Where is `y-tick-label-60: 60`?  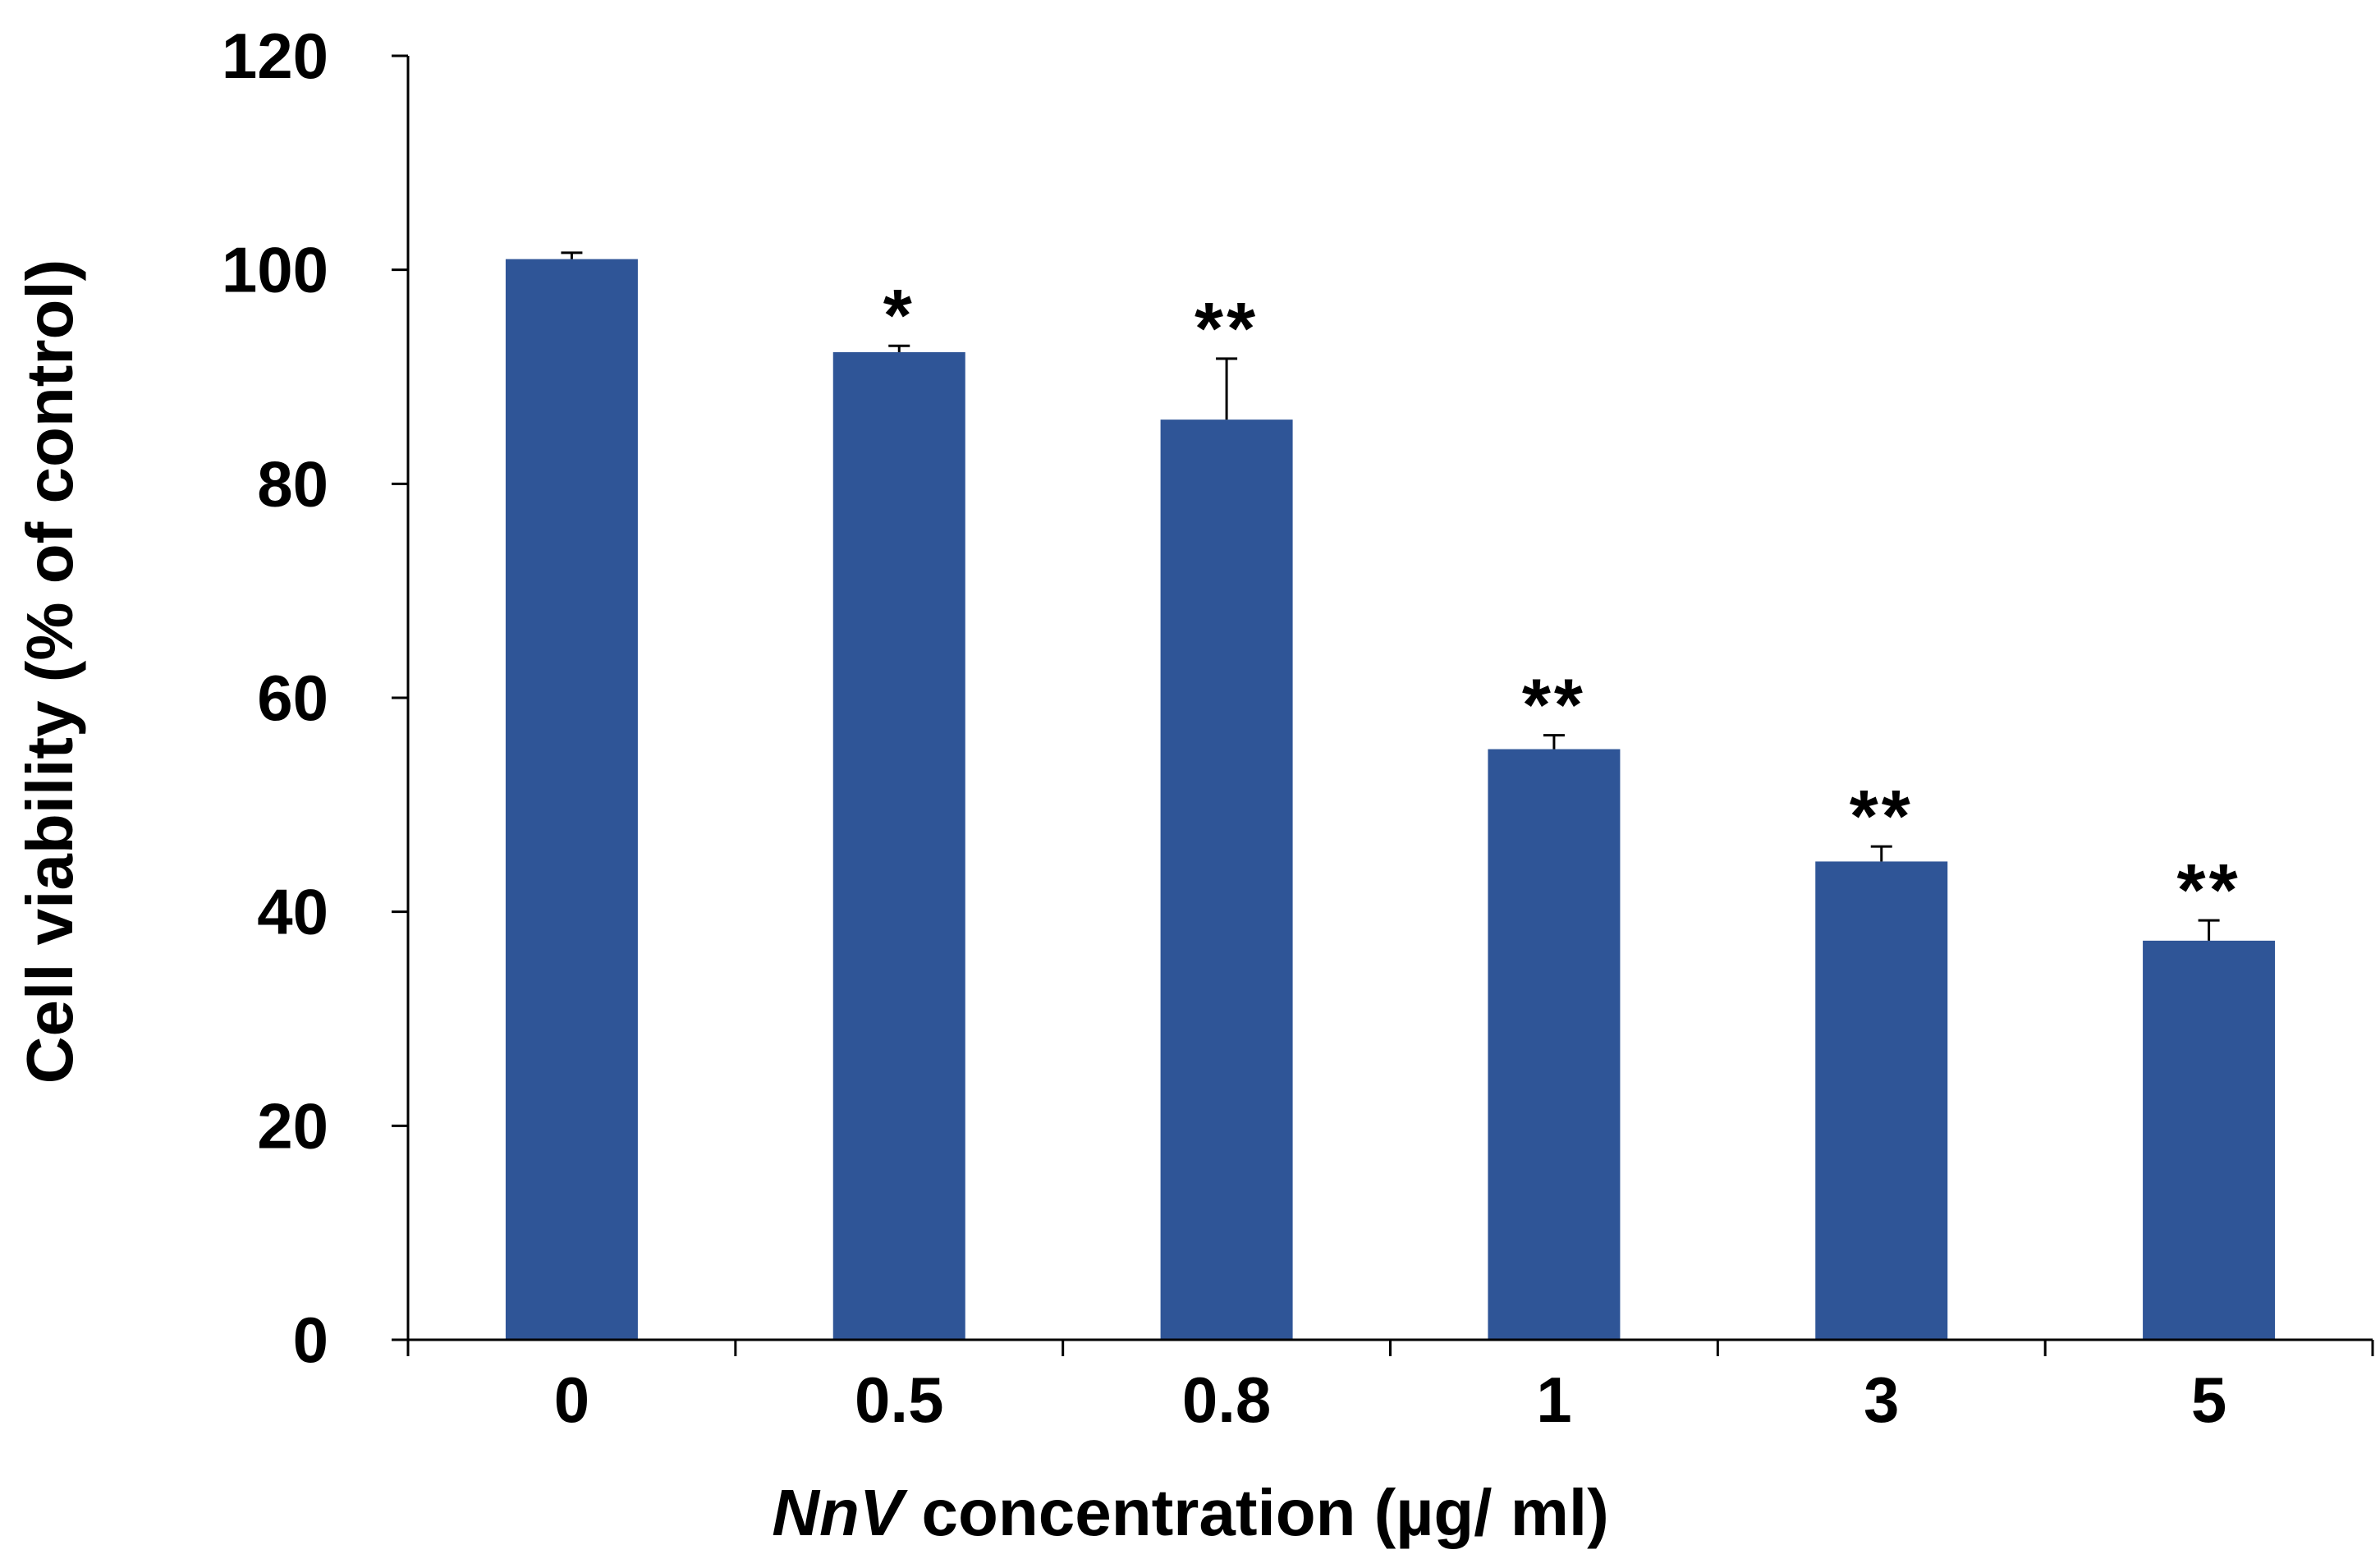
y-tick-label-60: 60 is located at coordinates (292, 698).